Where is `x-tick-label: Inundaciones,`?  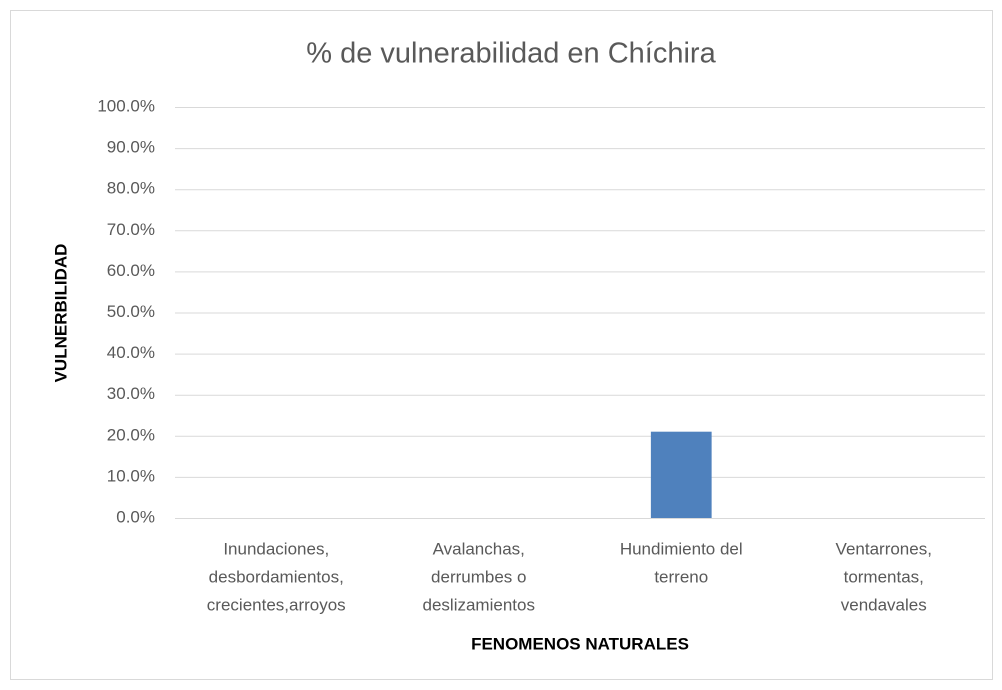
x-tick-label: Inundaciones, is located at coordinates (276, 548).